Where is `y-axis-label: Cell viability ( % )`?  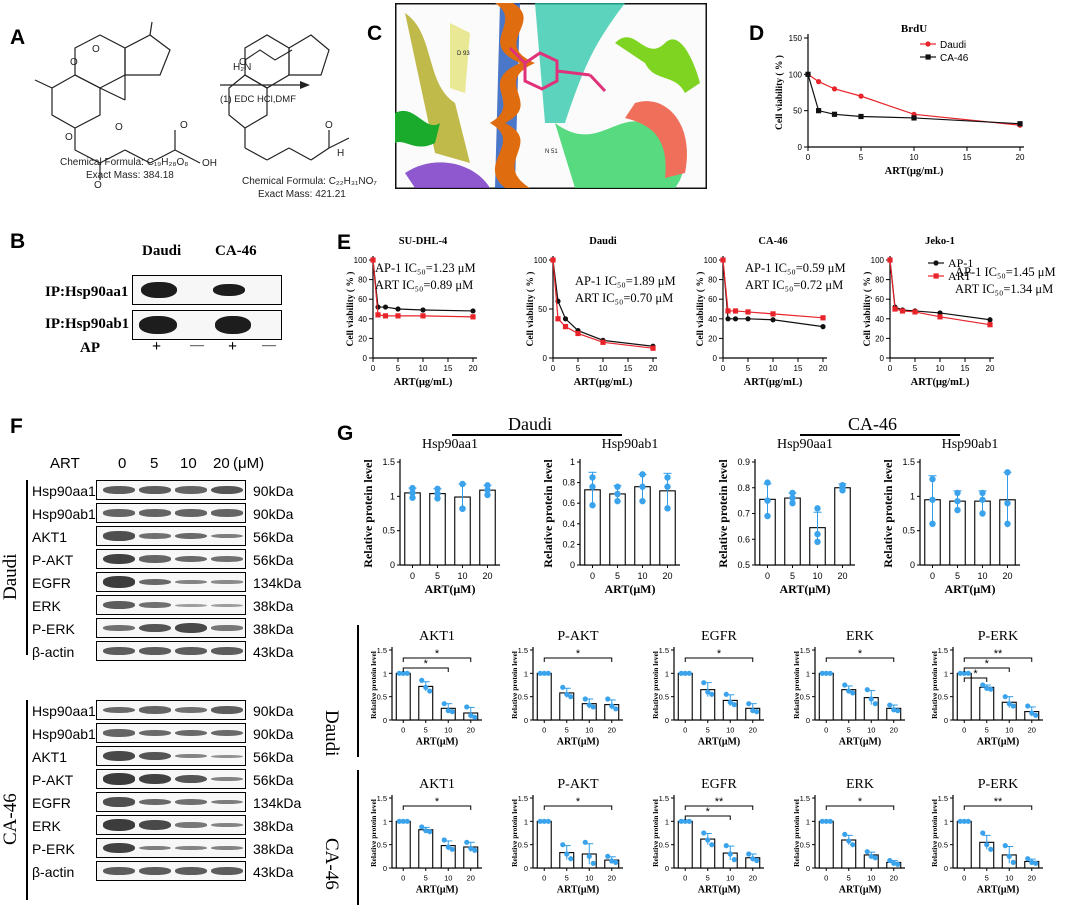
y-axis-label: Cell viability ( % ) is located at coordinates (867, 309).